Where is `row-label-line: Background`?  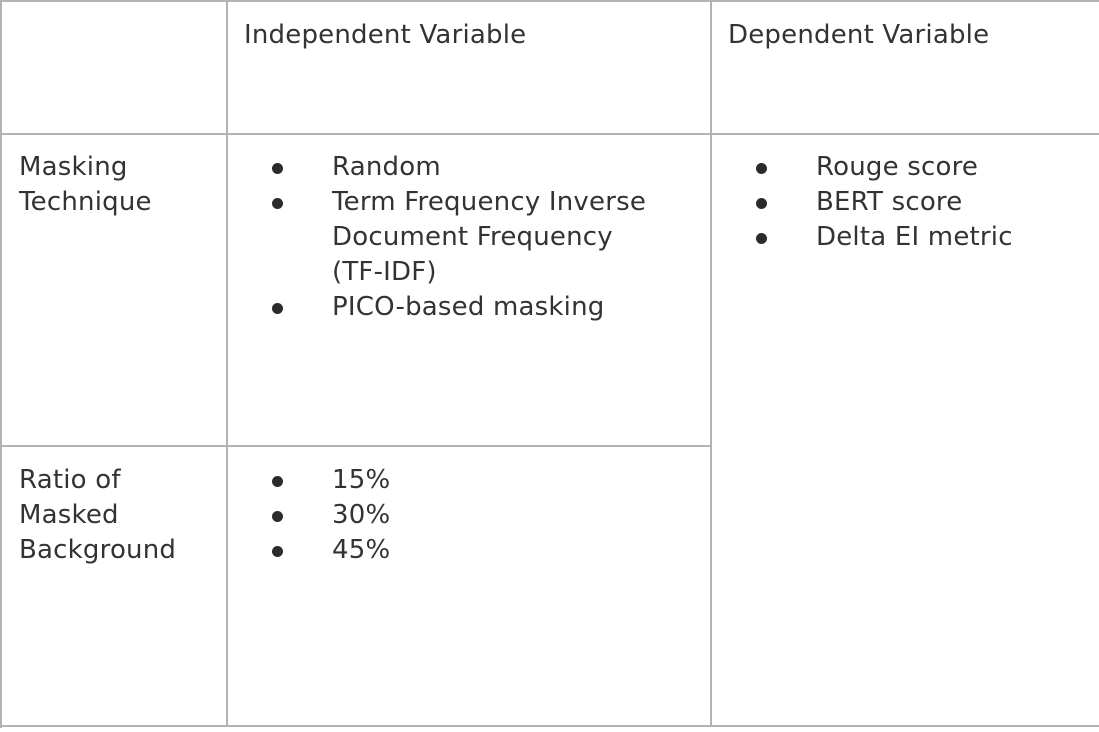
row-label-line: Background is located at coordinates (98, 550).